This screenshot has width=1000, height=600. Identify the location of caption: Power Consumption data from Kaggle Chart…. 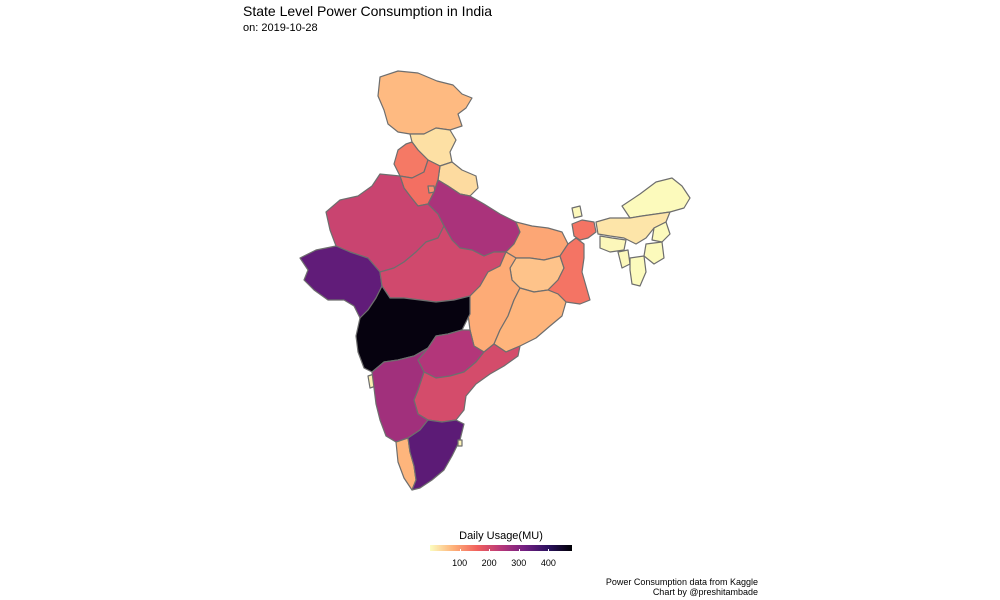
(682, 587).